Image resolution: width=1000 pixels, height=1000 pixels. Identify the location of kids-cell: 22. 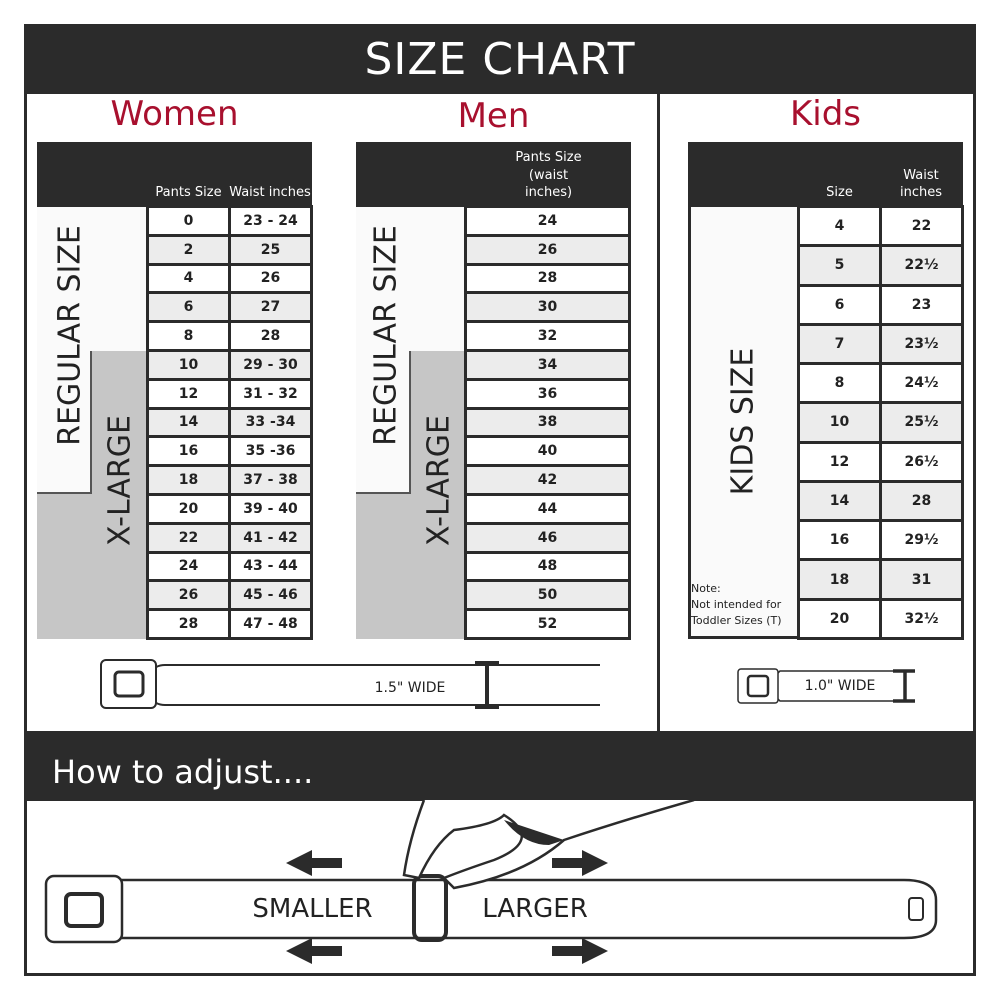
(921, 226).